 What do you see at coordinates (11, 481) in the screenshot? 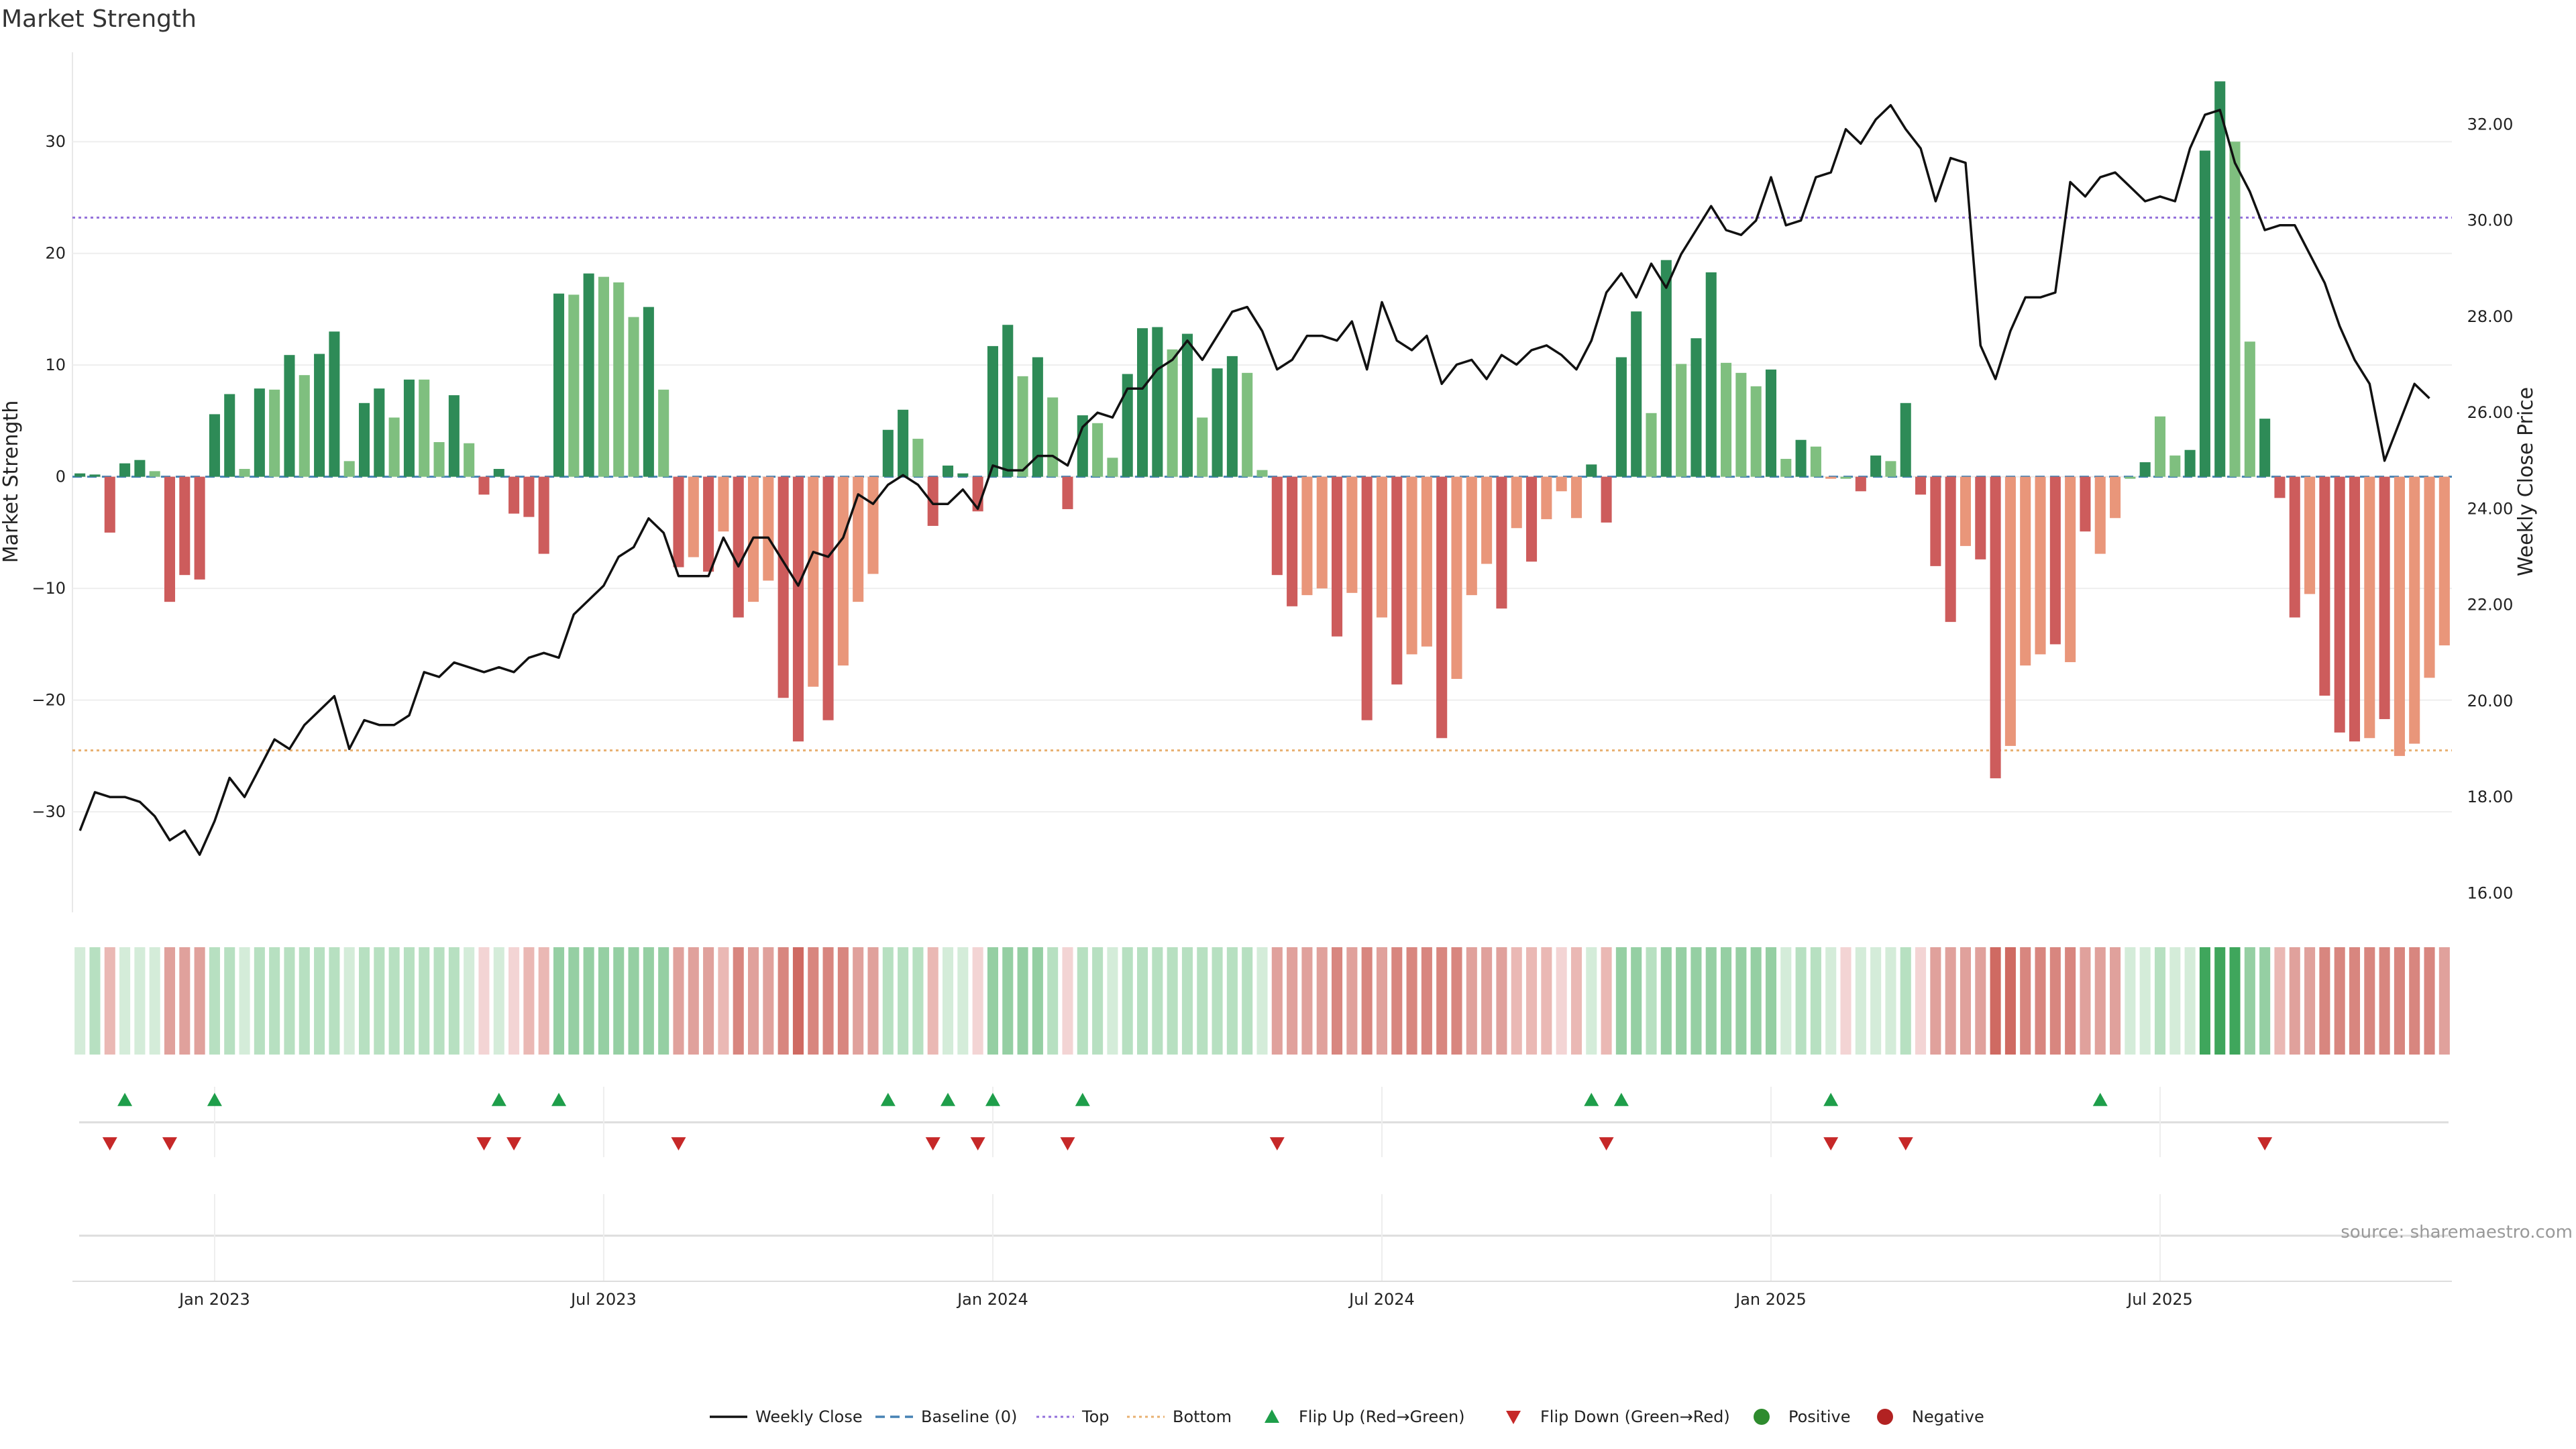
I see `y-axis-label: Market Strength` at bounding box center [11, 481].